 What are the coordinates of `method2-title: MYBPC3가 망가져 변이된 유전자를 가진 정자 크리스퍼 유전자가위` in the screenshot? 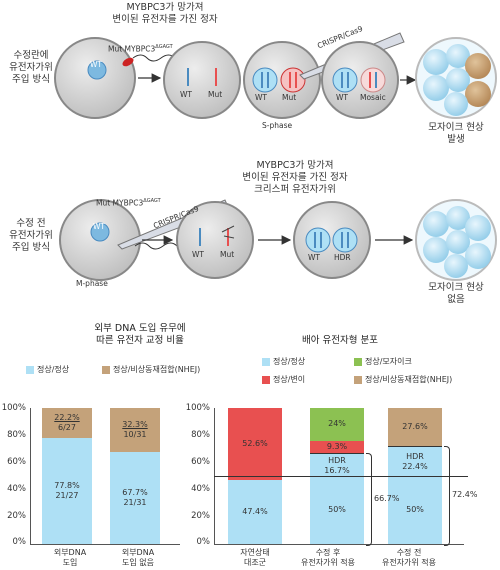 It's located at (295, 177).